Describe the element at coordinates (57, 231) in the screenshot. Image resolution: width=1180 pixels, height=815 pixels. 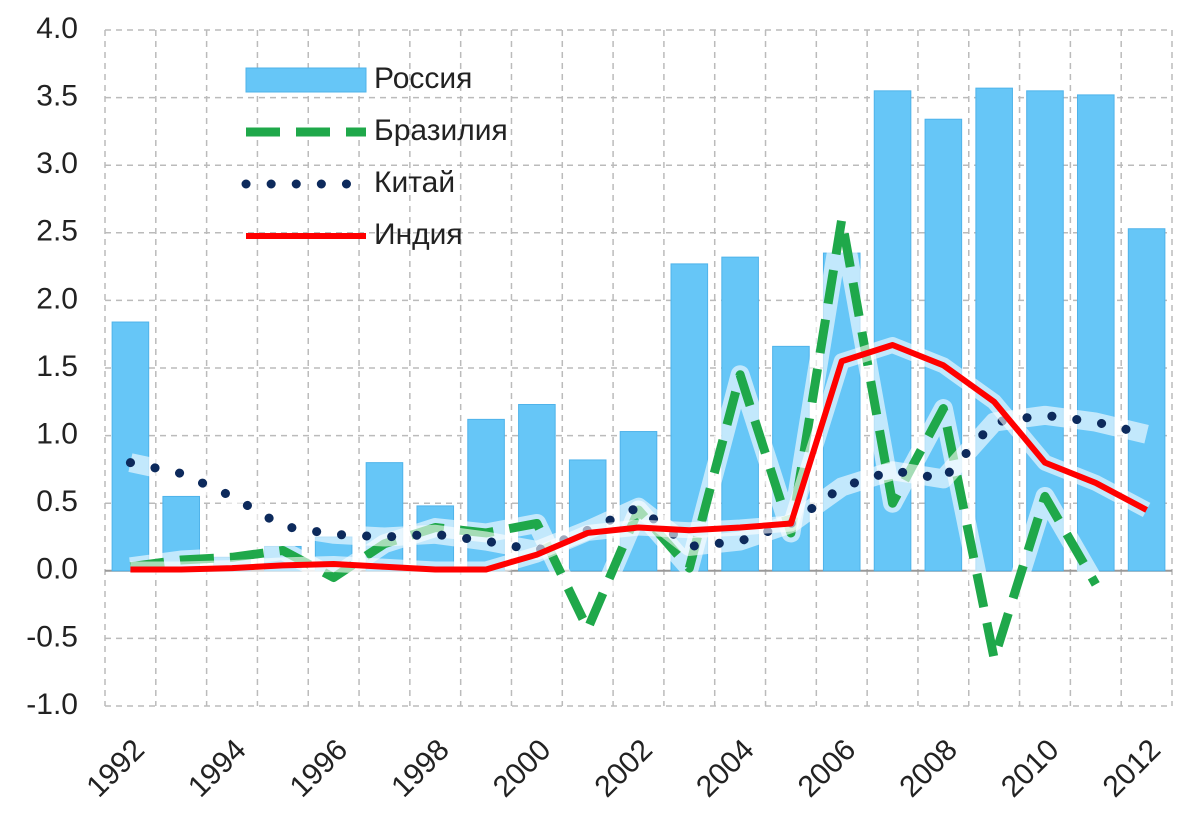
I see `y-tick-label: 2.5` at that location.